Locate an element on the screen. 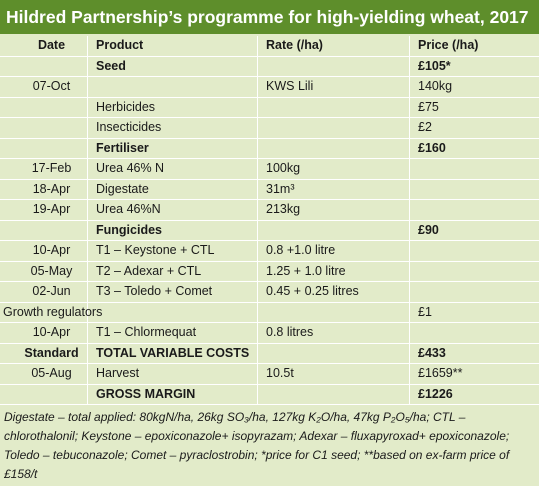 This screenshot has width=539, height=486. table-row: 05-Aug Harvest 10.5t £1659** is located at coordinates (269, 374).